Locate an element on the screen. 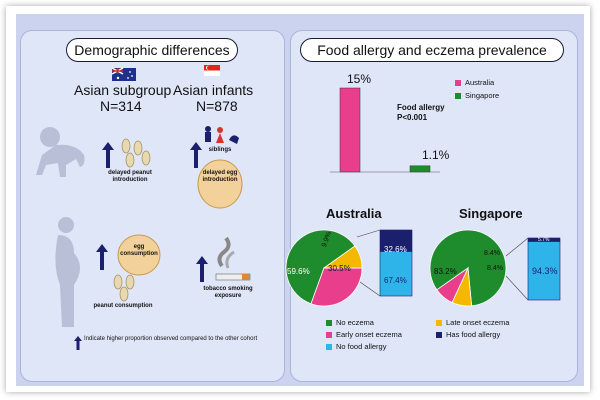 Image resolution: width=600 pixels, height=400 pixels. label-delayed-peanut: delayed peanut introduction is located at coordinates (130, 176).